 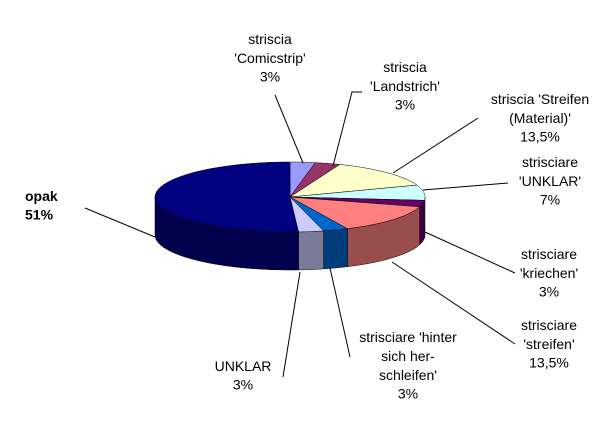 What do you see at coordinates (243, 366) in the screenshot?
I see `slice-label: UNKLAR` at bounding box center [243, 366].